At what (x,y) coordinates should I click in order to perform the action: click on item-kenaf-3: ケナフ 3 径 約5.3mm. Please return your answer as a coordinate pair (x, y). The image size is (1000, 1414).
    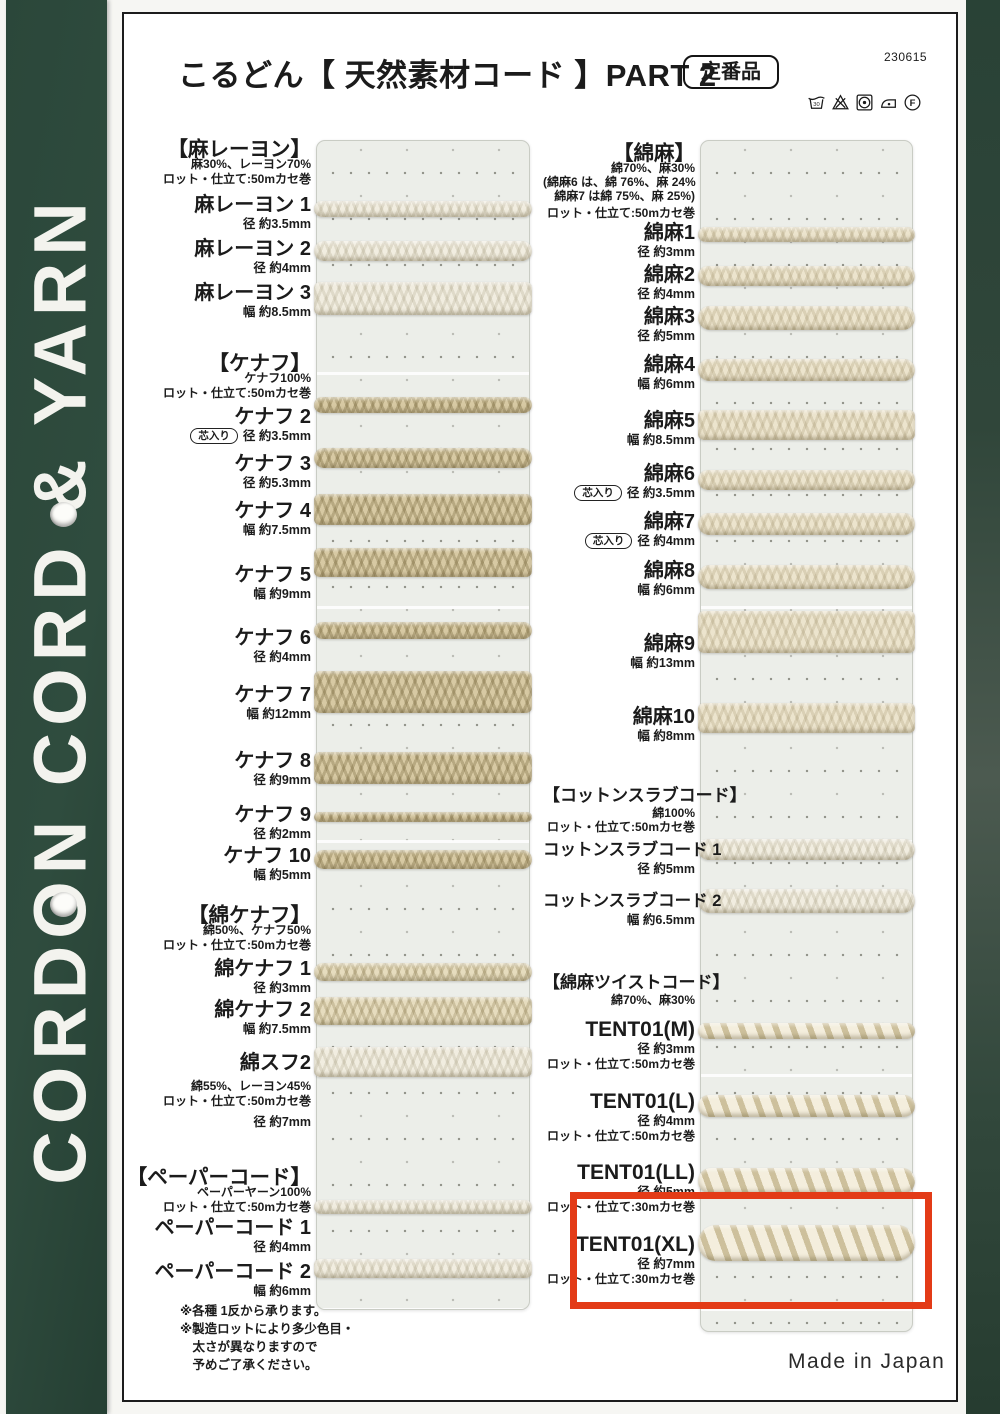
    Looking at the image, I should click on (272, 471).